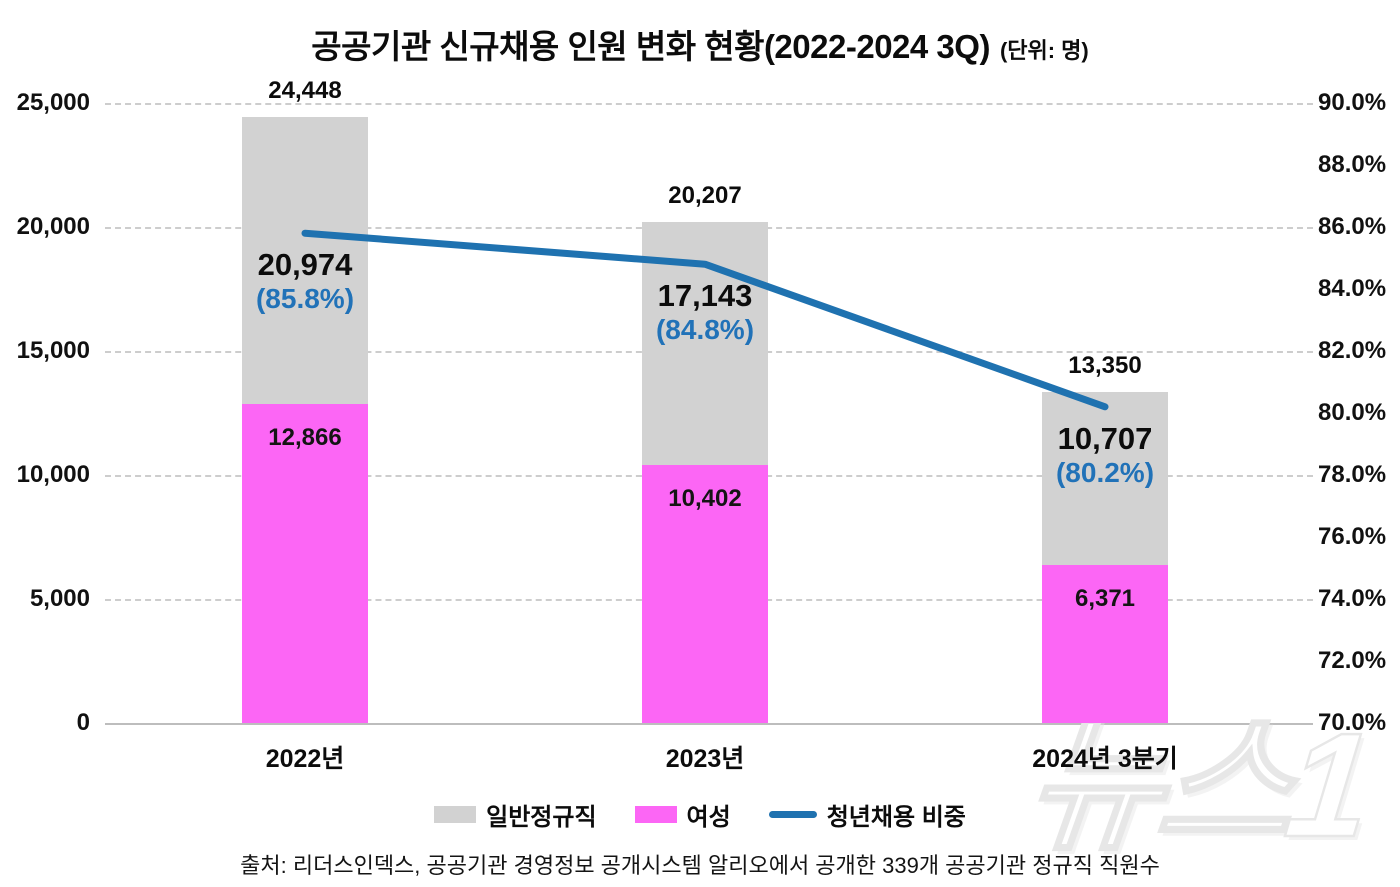  What do you see at coordinates (705, 330) in the screenshot?
I see `line-percent-label: (84.8%)` at bounding box center [705, 330].